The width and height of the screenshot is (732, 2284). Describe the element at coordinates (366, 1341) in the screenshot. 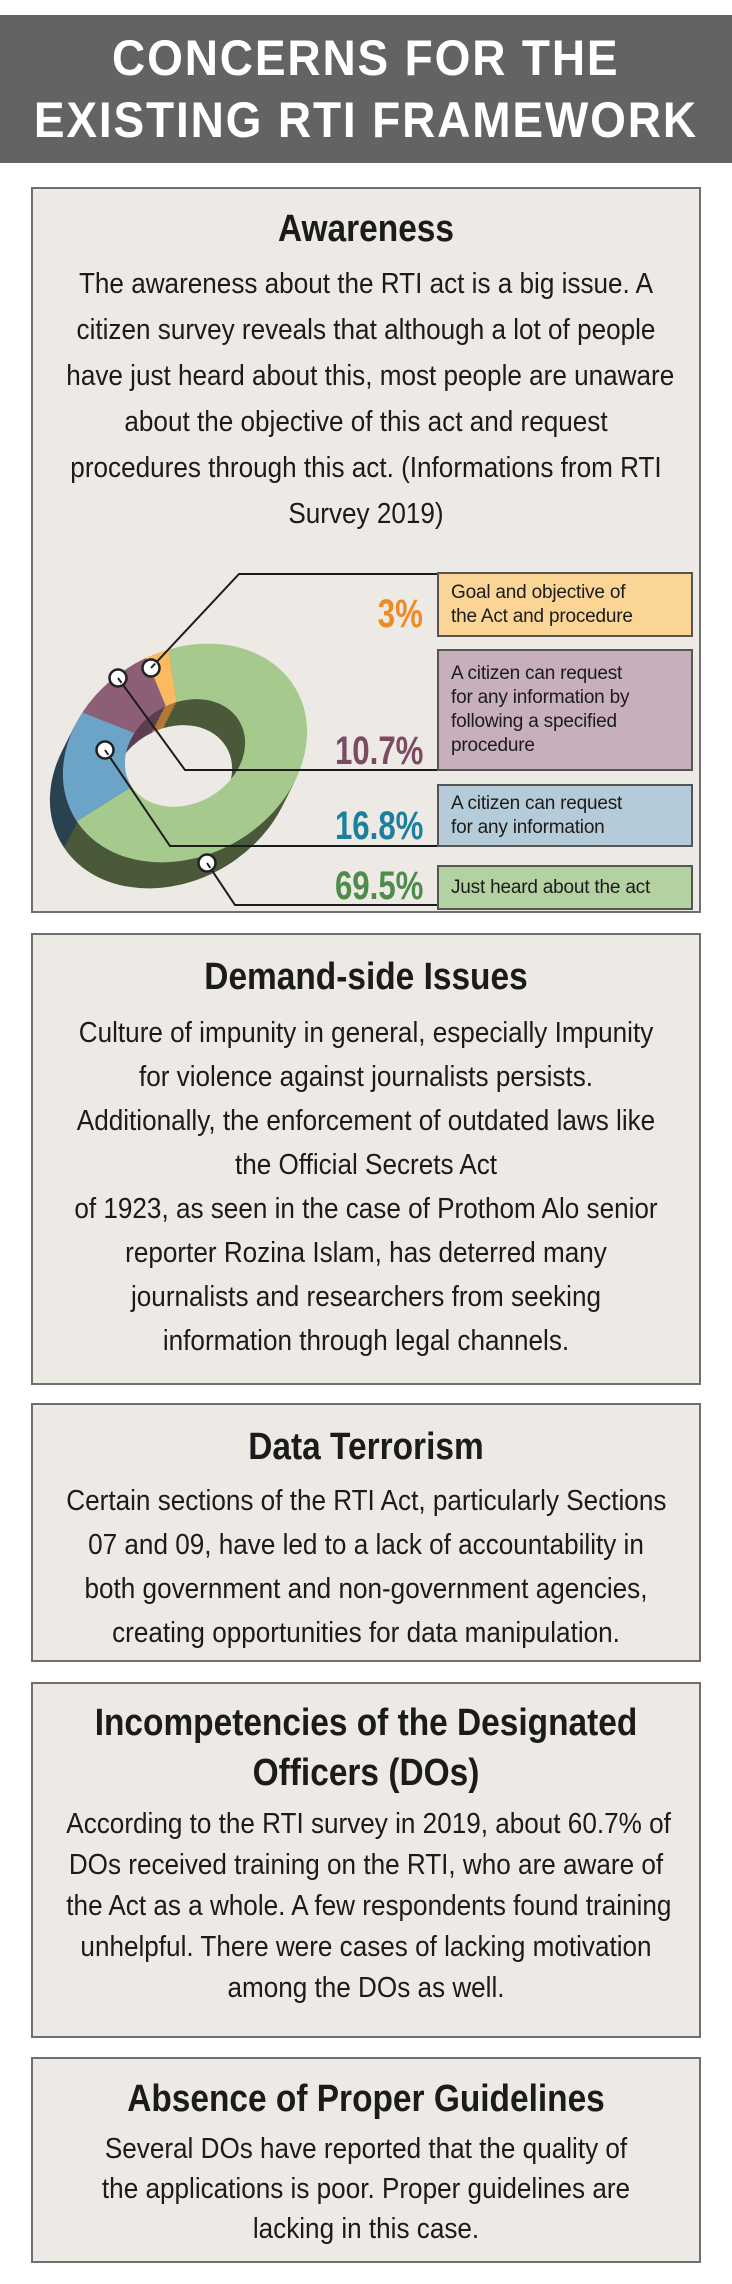

I see `text-line: information through legal channels.` at that location.